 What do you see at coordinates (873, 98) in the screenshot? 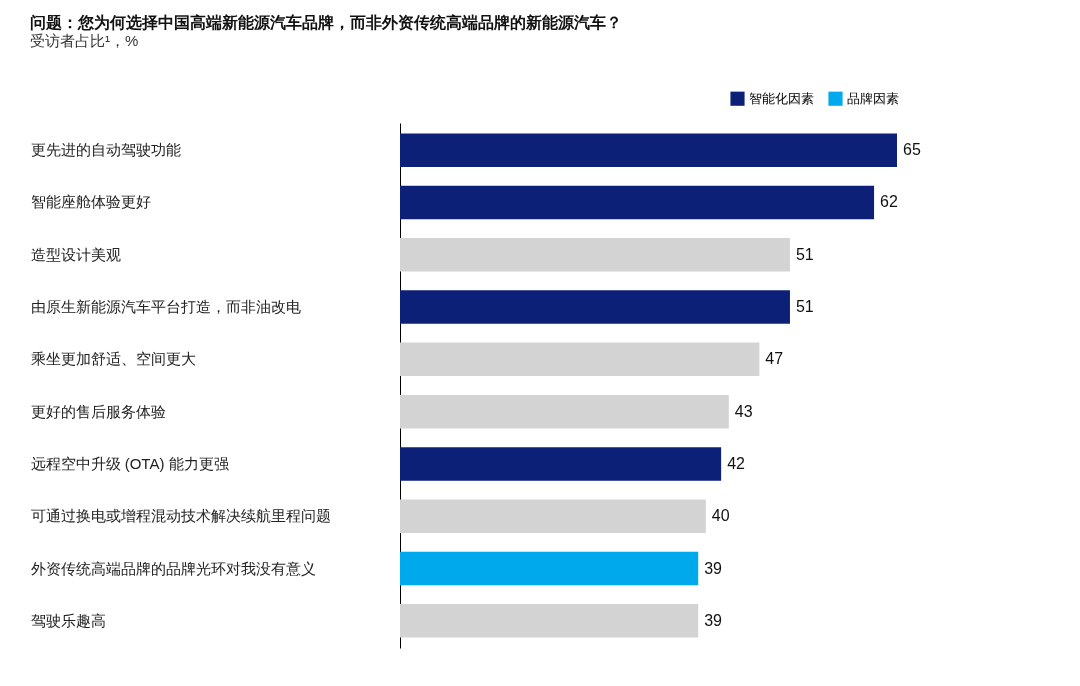
I see `legend-label: 品牌因素` at bounding box center [873, 98].